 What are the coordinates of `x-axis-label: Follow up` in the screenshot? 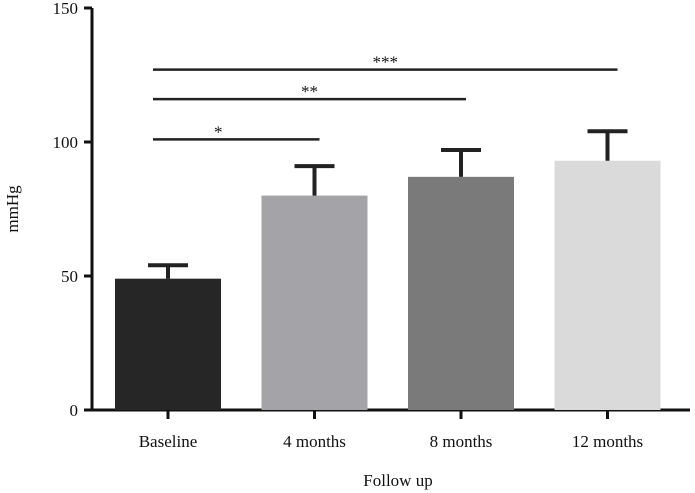 It's located at (397, 480).